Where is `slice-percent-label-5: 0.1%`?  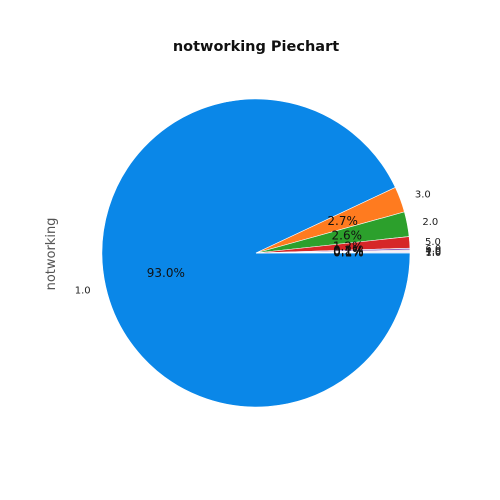 slice-percent-label-5: 0.1% is located at coordinates (348, 252).